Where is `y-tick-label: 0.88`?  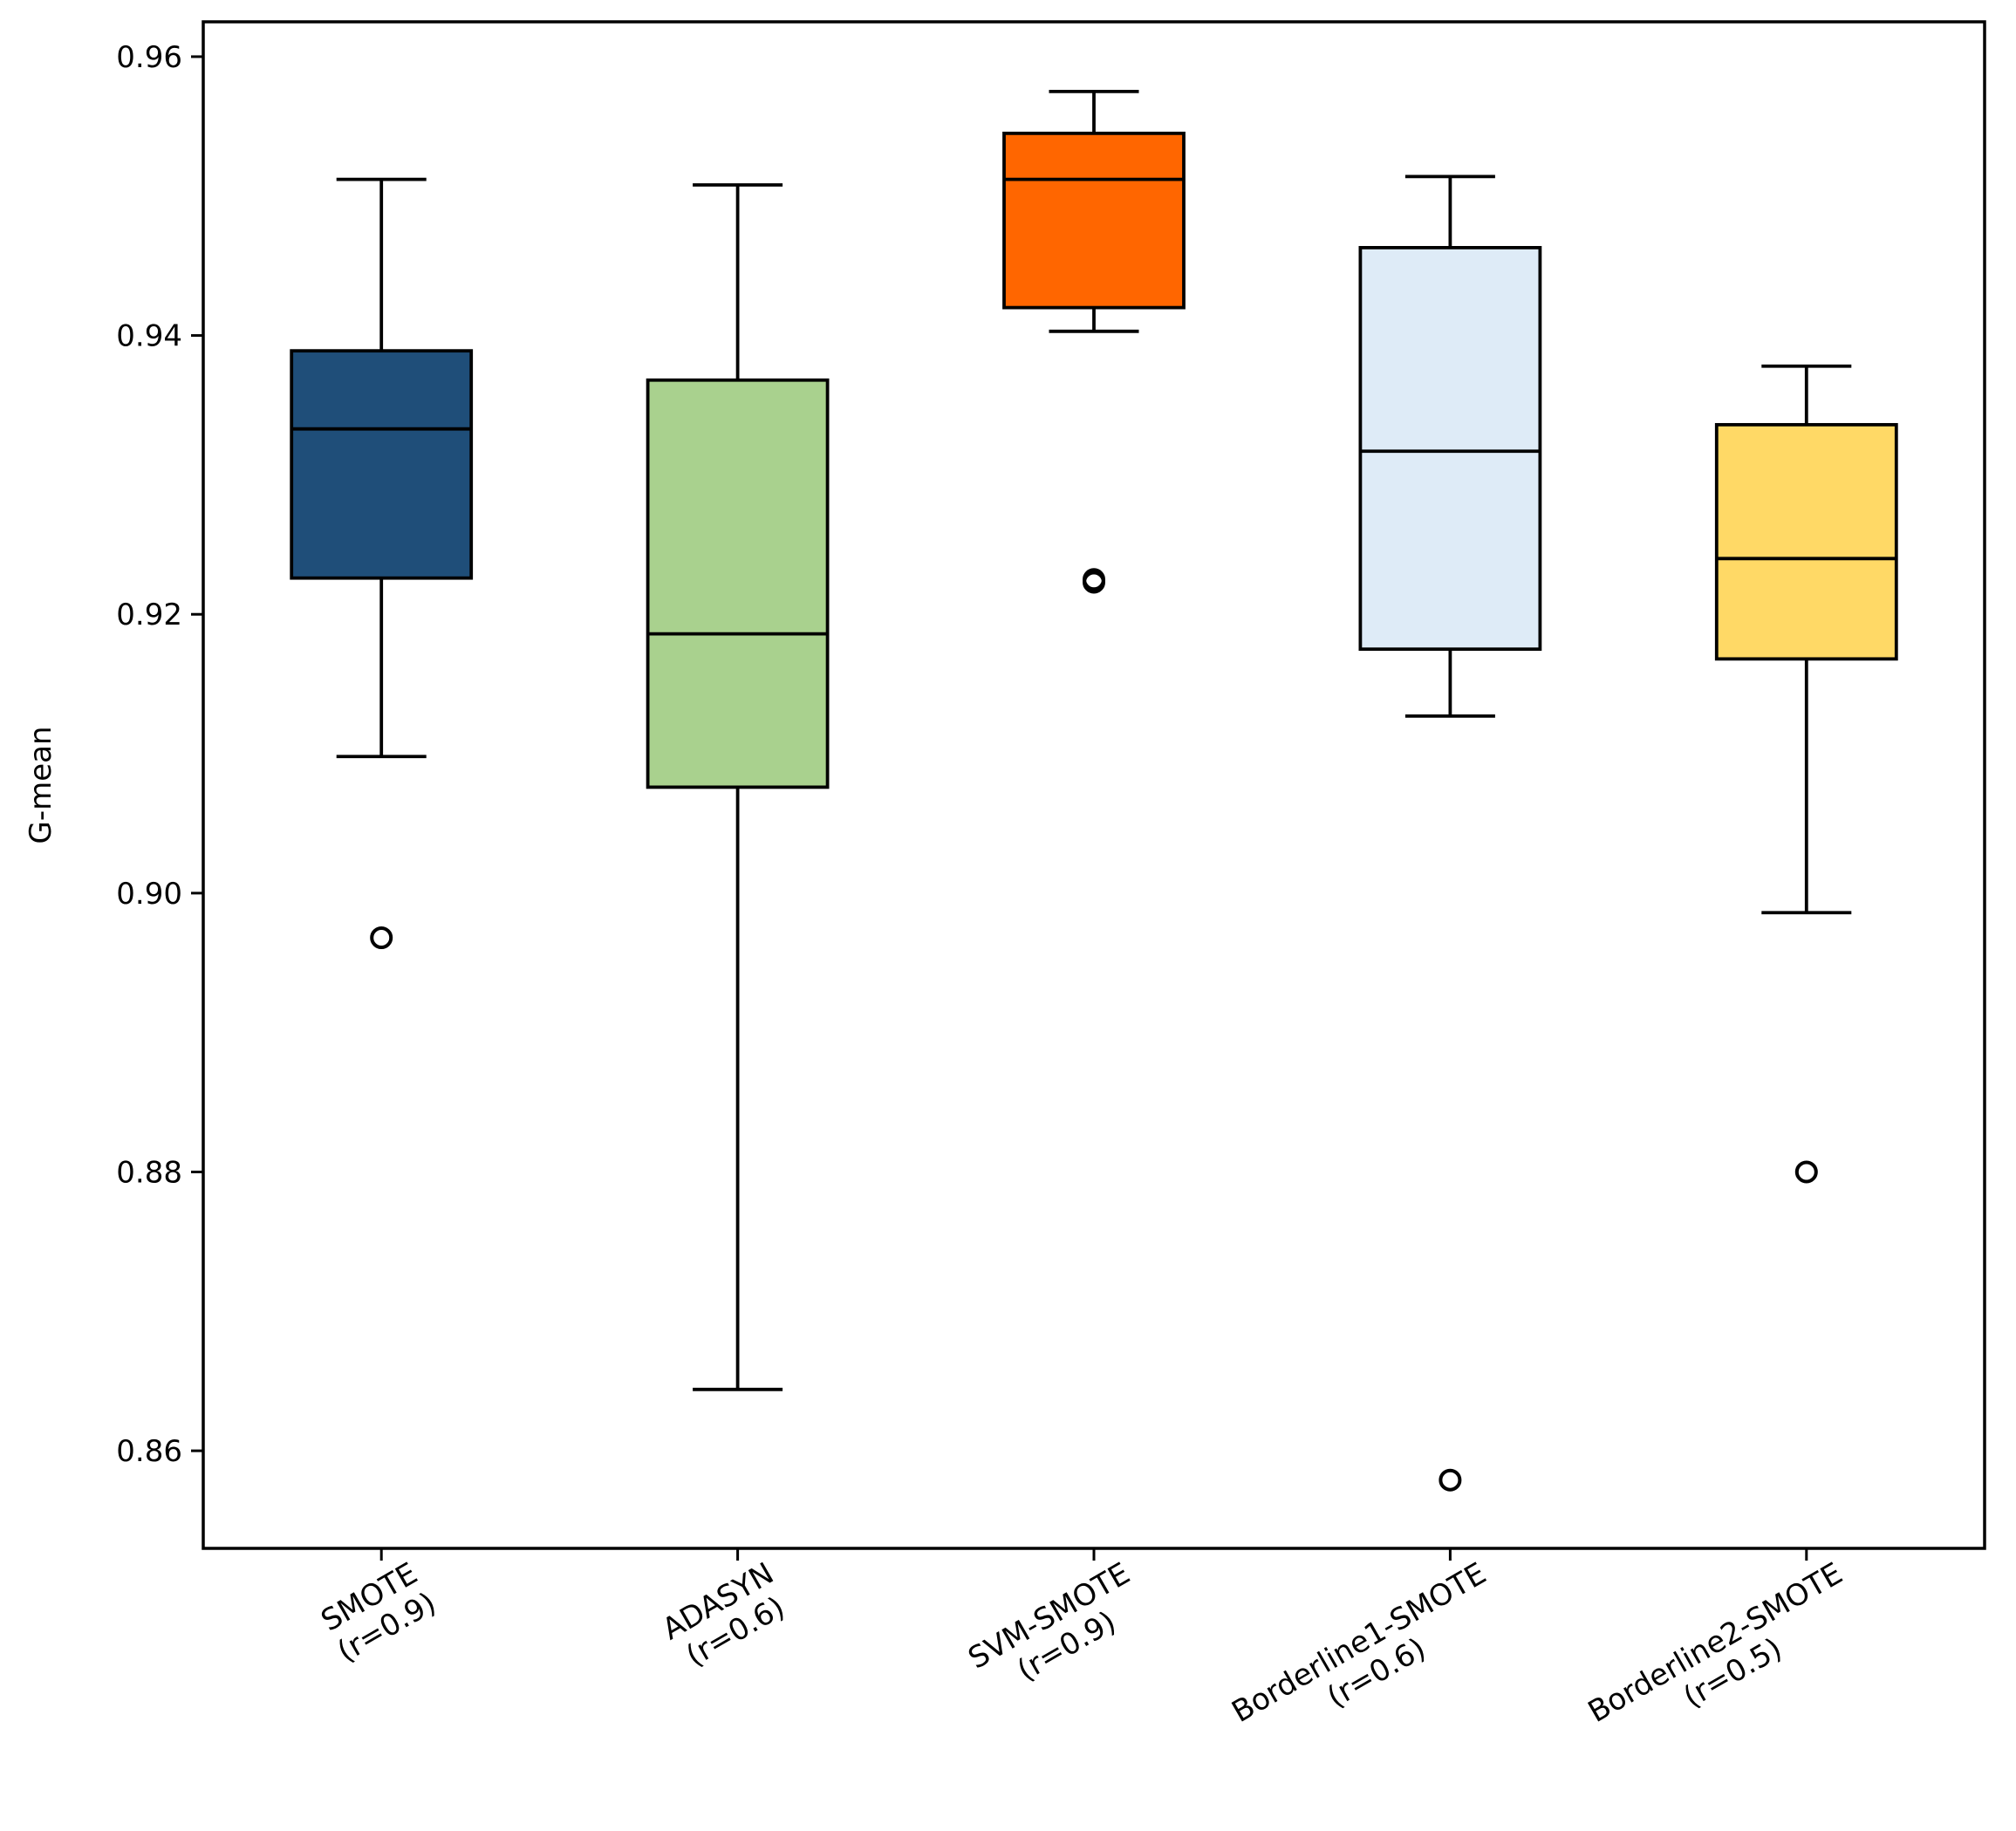
y-tick-label: 0.88 is located at coordinates (149, 1173).